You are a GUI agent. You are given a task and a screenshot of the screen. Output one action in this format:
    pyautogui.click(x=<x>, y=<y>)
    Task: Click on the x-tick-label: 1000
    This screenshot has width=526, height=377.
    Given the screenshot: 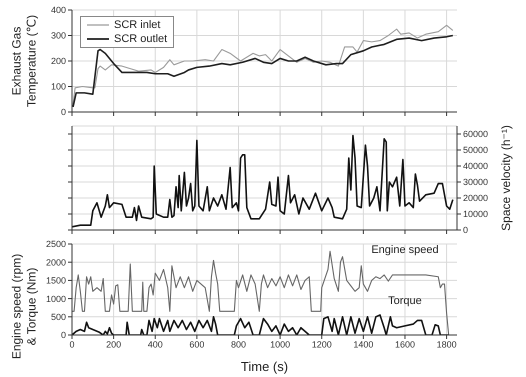 What is the action you would take?
    pyautogui.click(x=280, y=344)
    